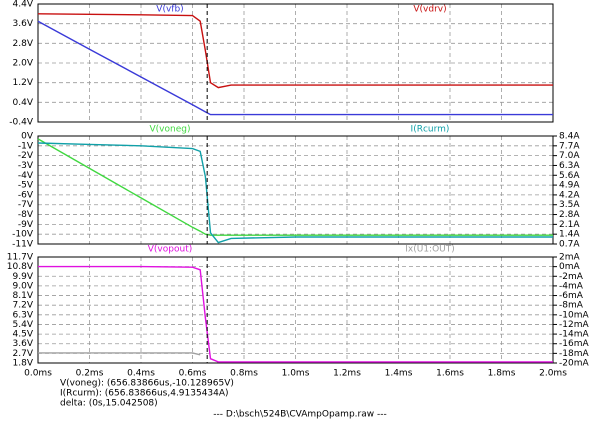 The width and height of the screenshot is (600, 424). Describe the element at coordinates (170, 130) in the screenshot. I see `series-title: V(voneg)` at that location.